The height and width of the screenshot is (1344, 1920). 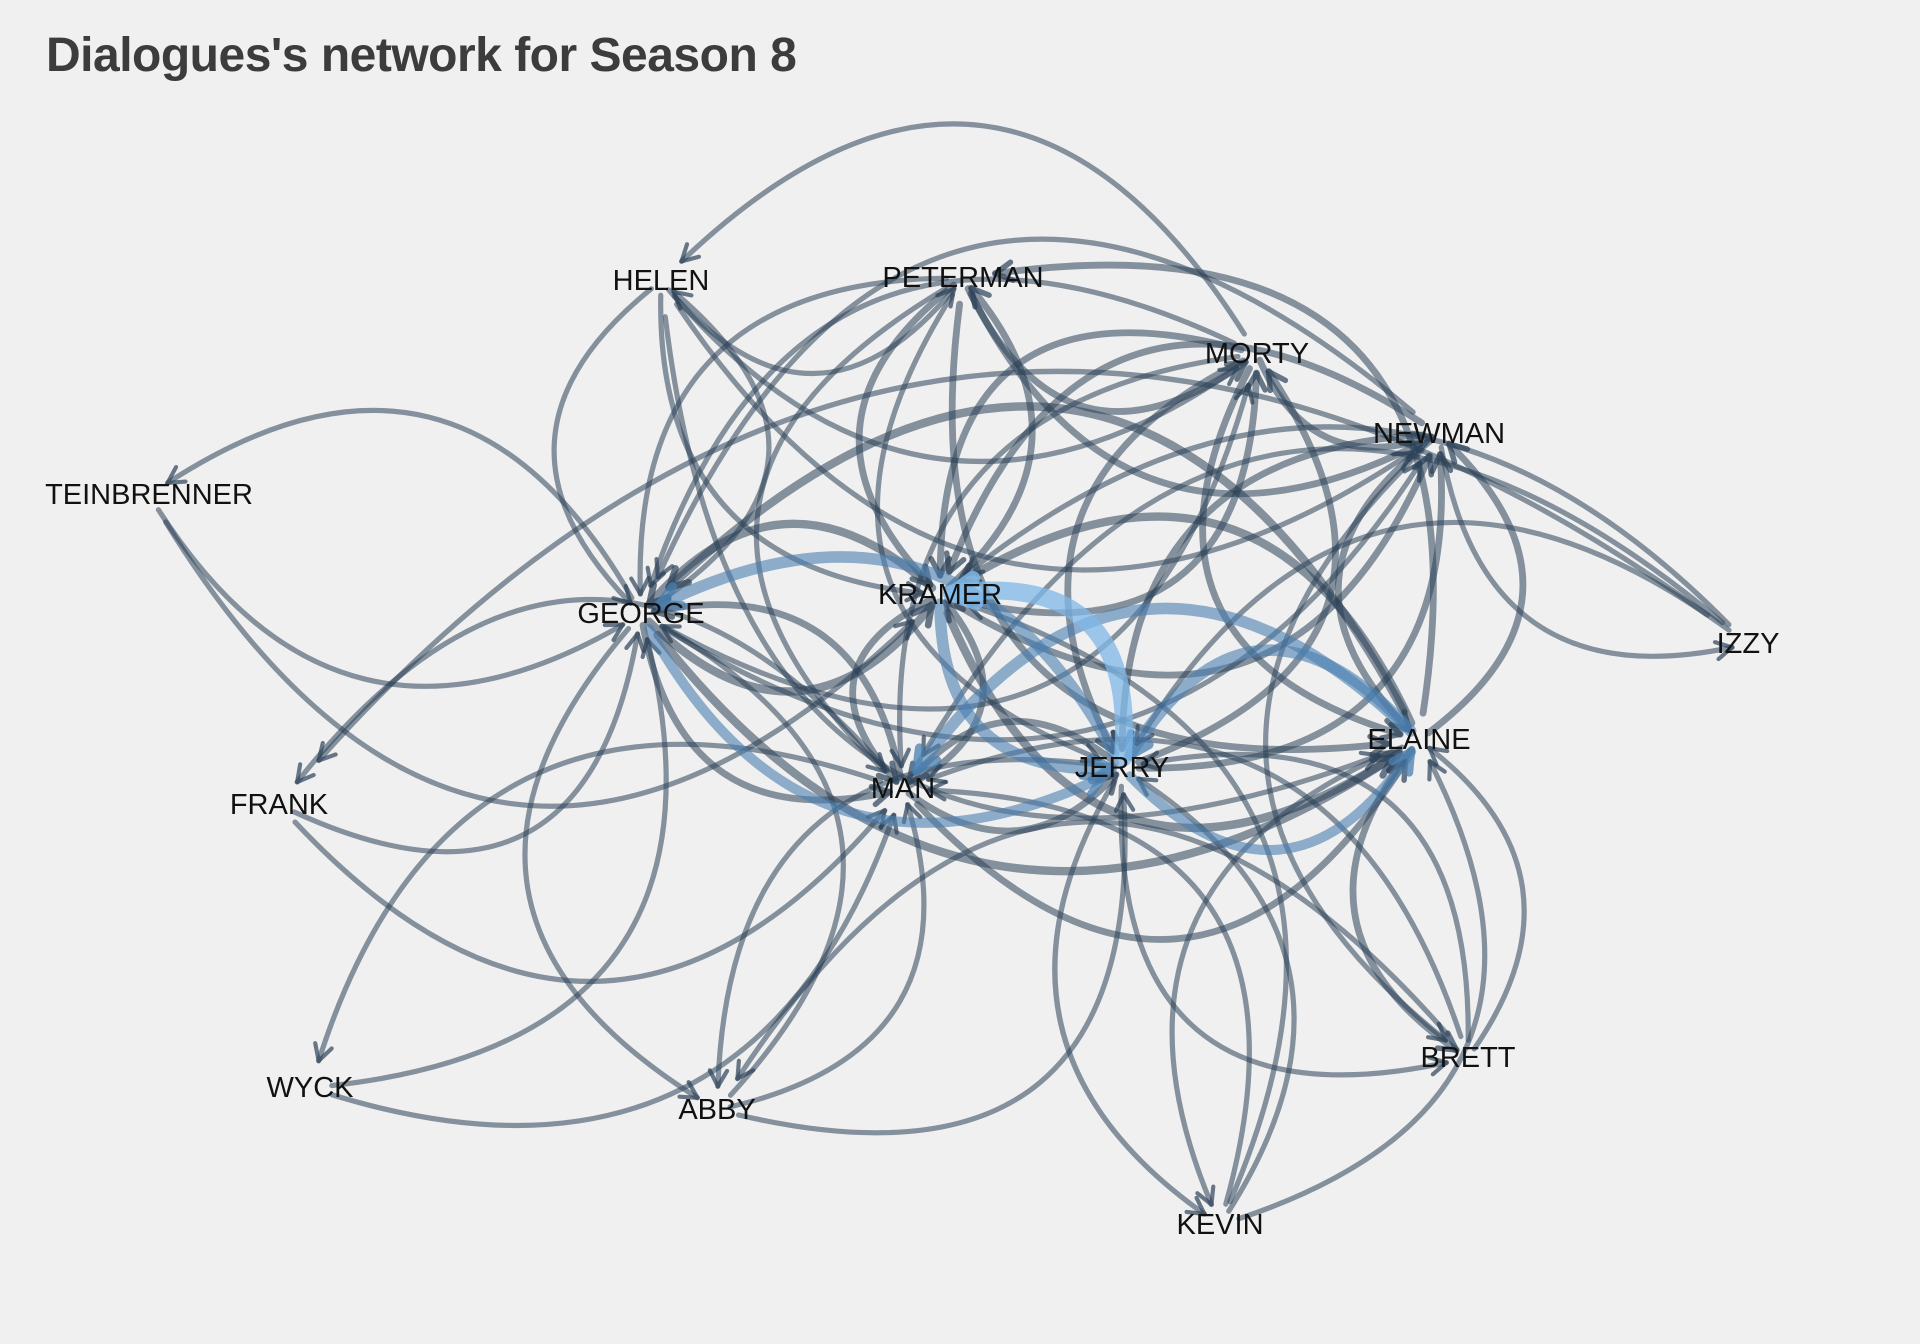 I want to click on arrowhead-izzy-to-frank, so click(x=327, y=751).